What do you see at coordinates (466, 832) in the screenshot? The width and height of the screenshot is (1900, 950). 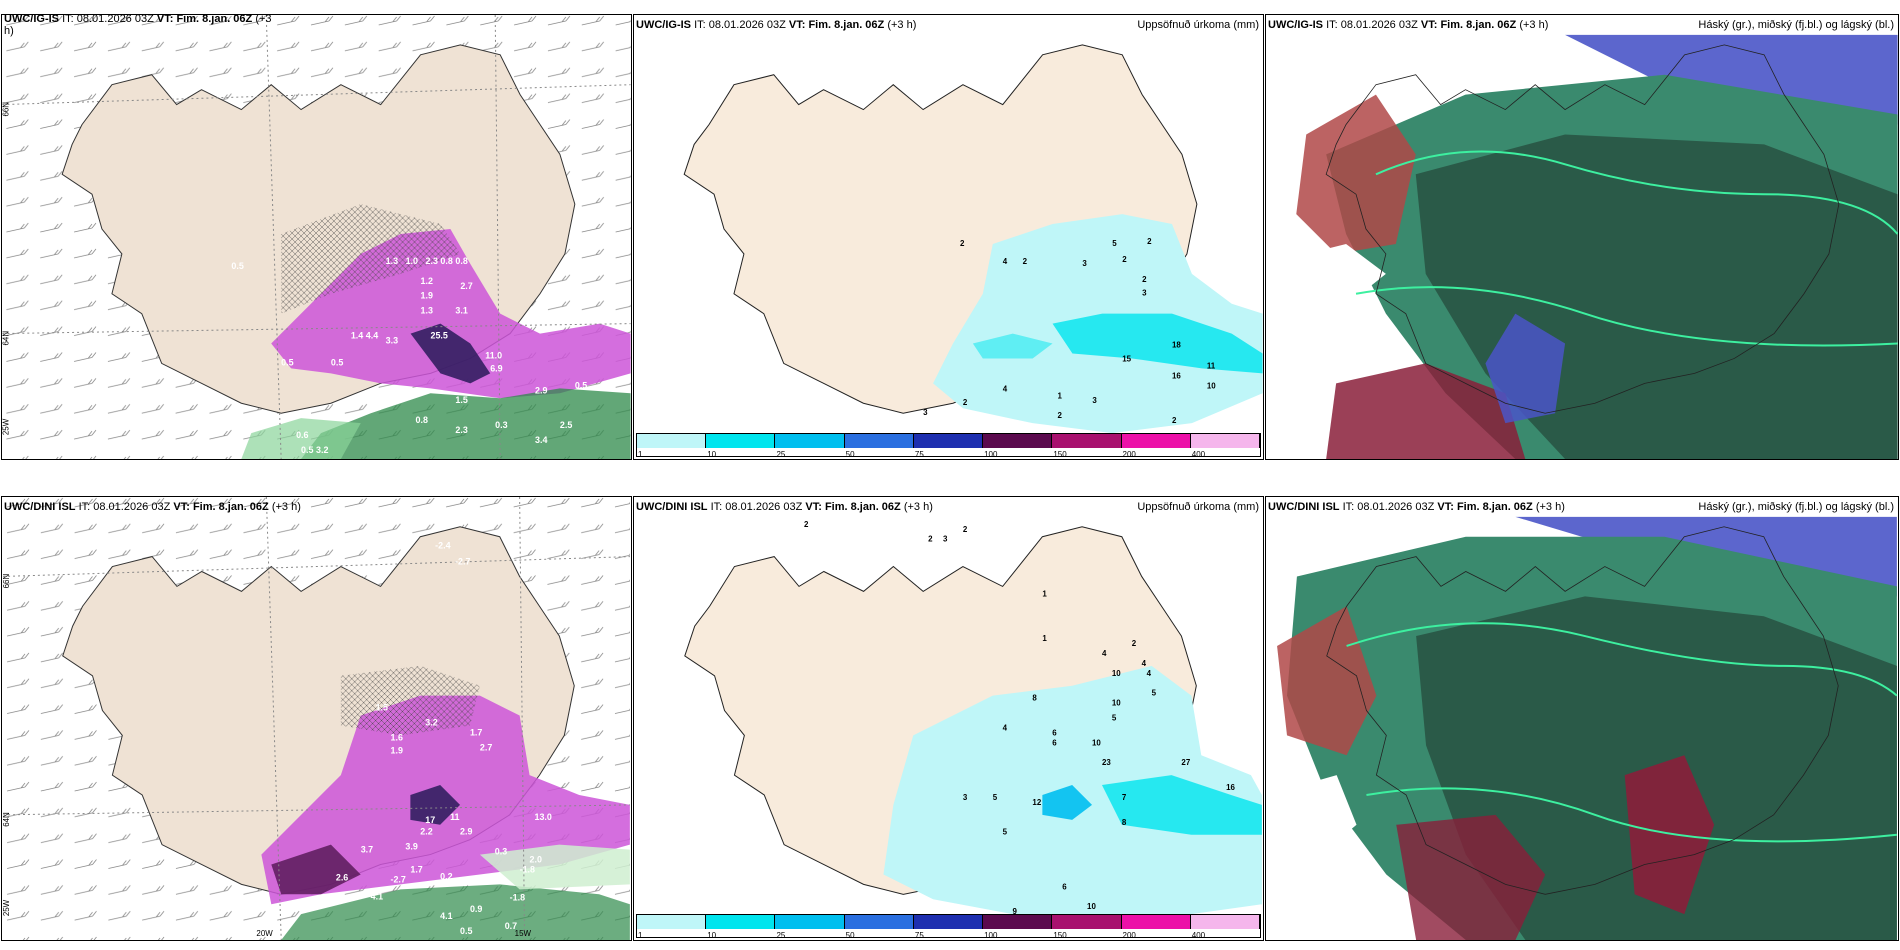 I see `value-label: 2.9` at bounding box center [466, 832].